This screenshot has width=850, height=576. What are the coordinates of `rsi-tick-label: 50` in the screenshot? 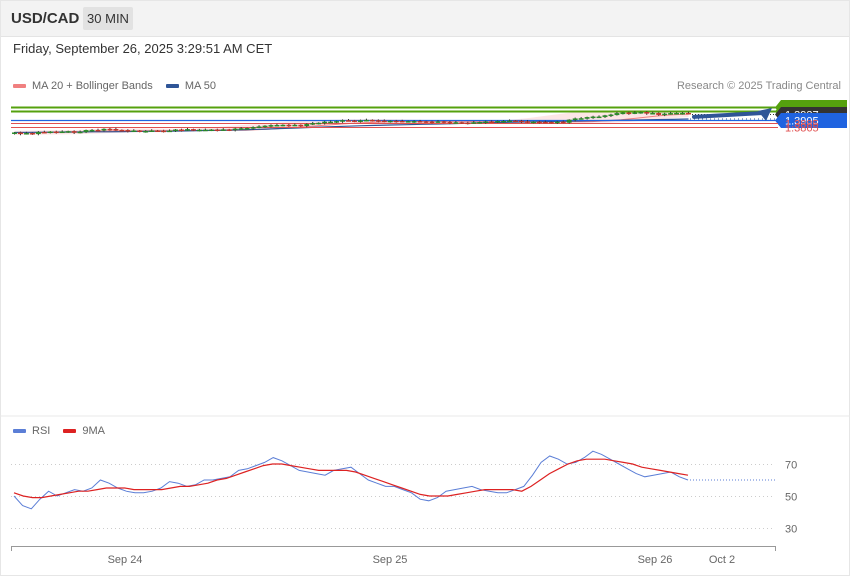 It's located at (791, 498).